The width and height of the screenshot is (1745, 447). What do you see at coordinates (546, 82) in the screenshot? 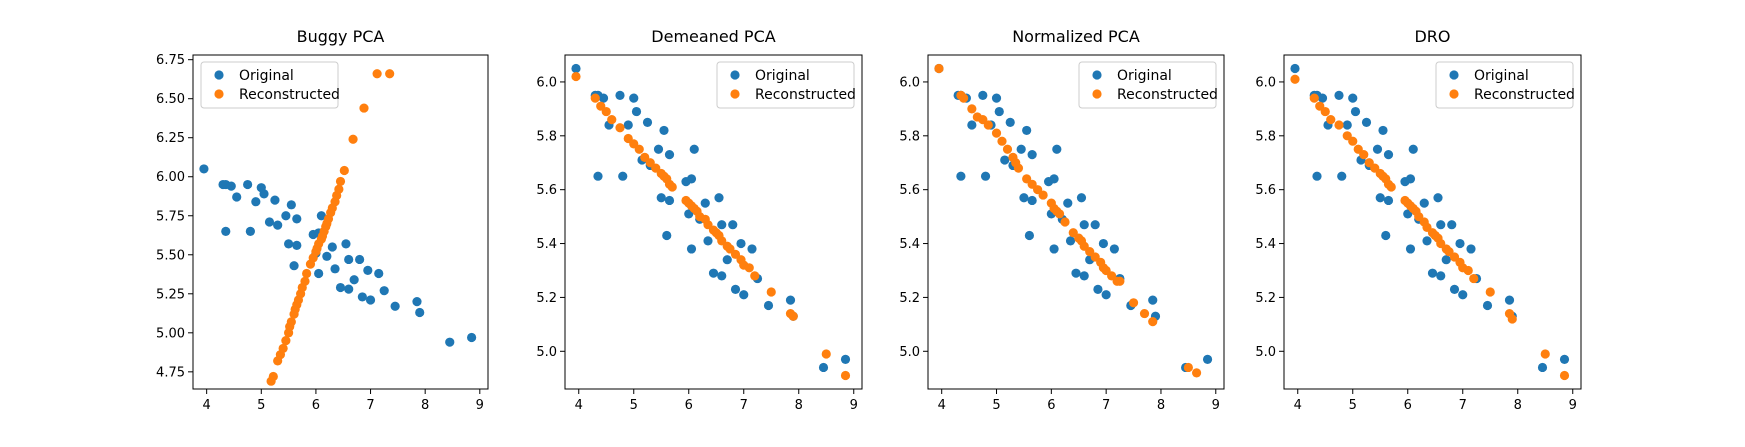
I see `y-tick-label: 6.0` at bounding box center [546, 82].